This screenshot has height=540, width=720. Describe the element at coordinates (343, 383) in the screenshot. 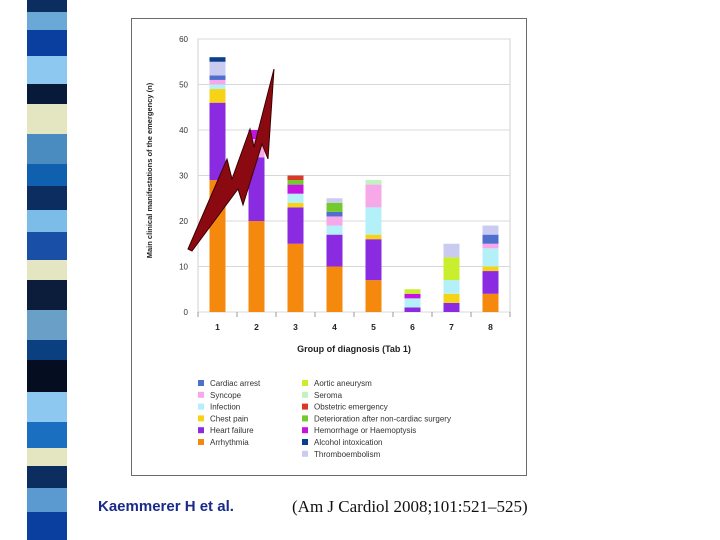

I see `legend-label: Aortic aneurysm` at that location.